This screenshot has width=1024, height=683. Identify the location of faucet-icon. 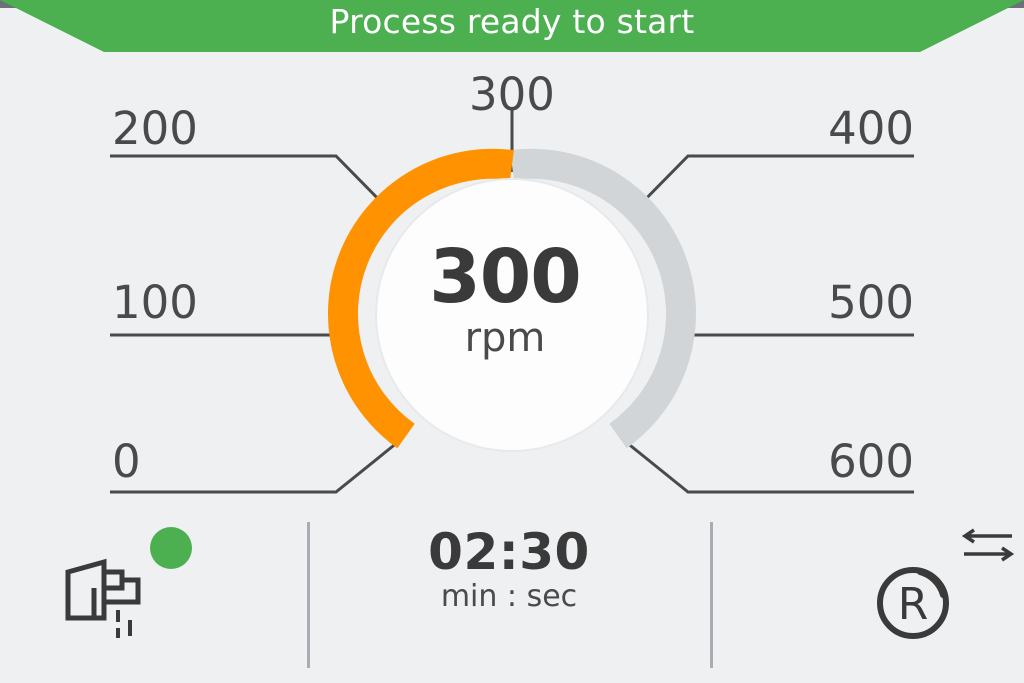
(106, 595).